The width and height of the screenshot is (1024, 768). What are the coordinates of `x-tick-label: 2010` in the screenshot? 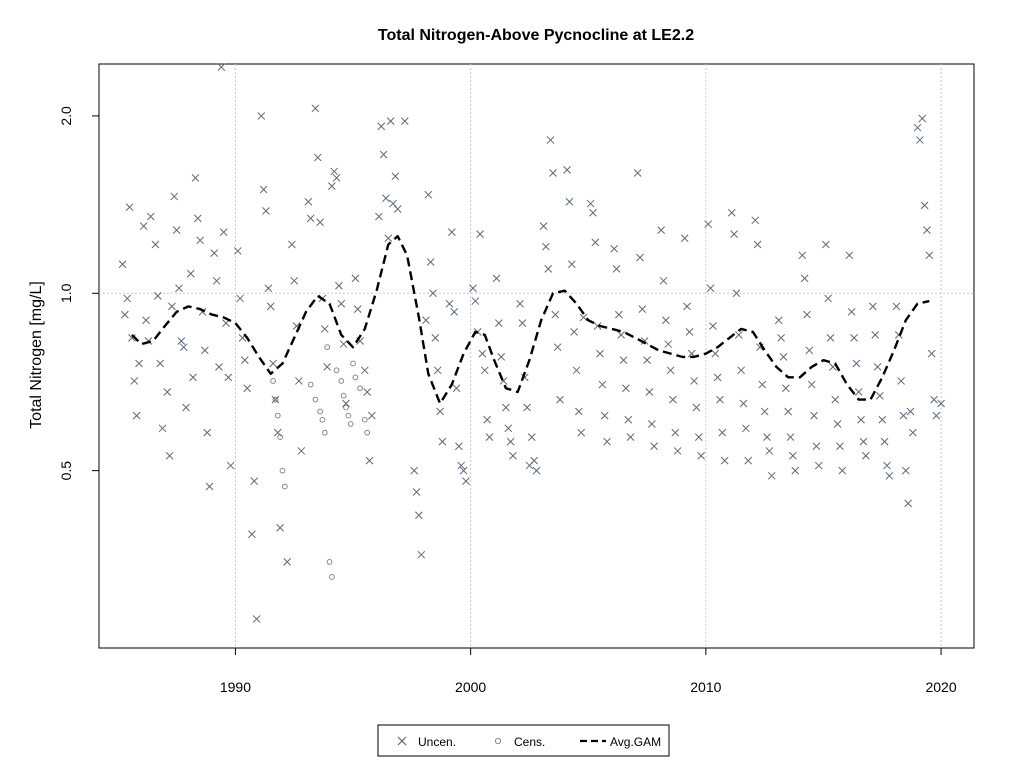 It's located at (705, 687).